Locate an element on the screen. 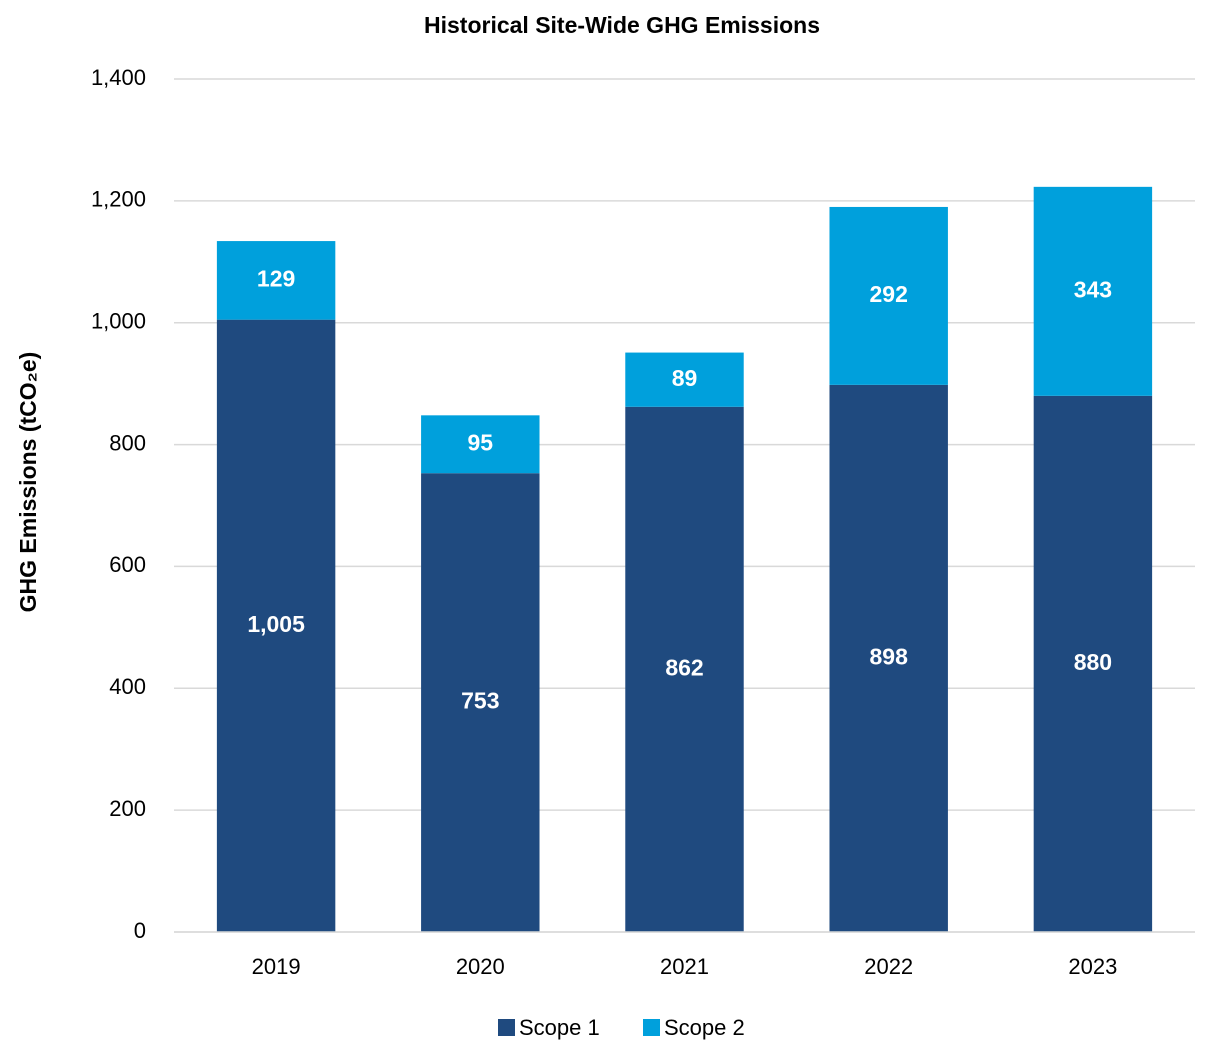 Image resolution: width=1210 pixels, height=1045 pixels. data-label: 862 is located at coordinates (684, 667).